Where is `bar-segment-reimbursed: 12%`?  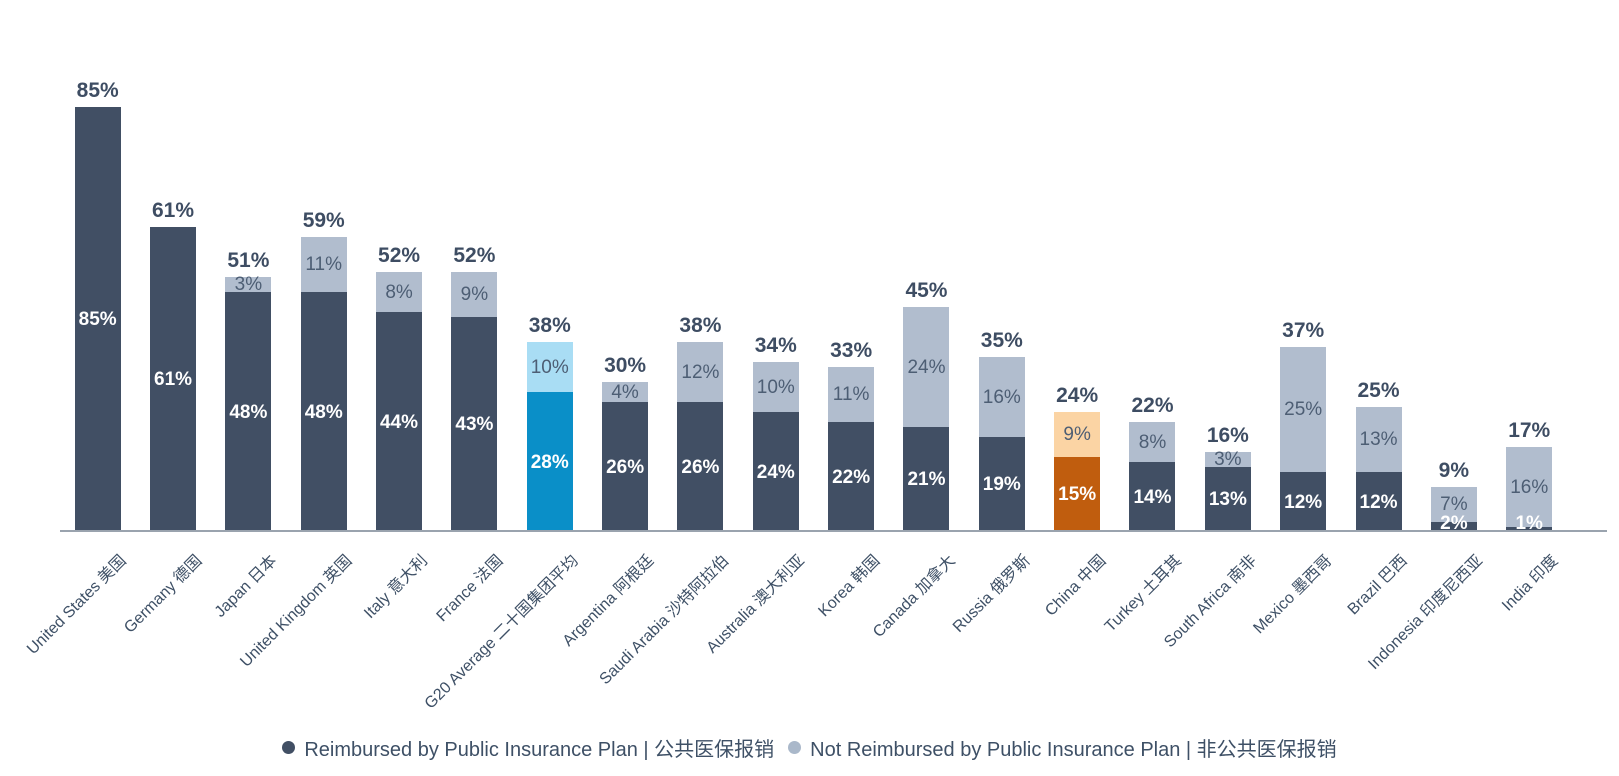 bar-segment-reimbursed: 12% is located at coordinates (1303, 502).